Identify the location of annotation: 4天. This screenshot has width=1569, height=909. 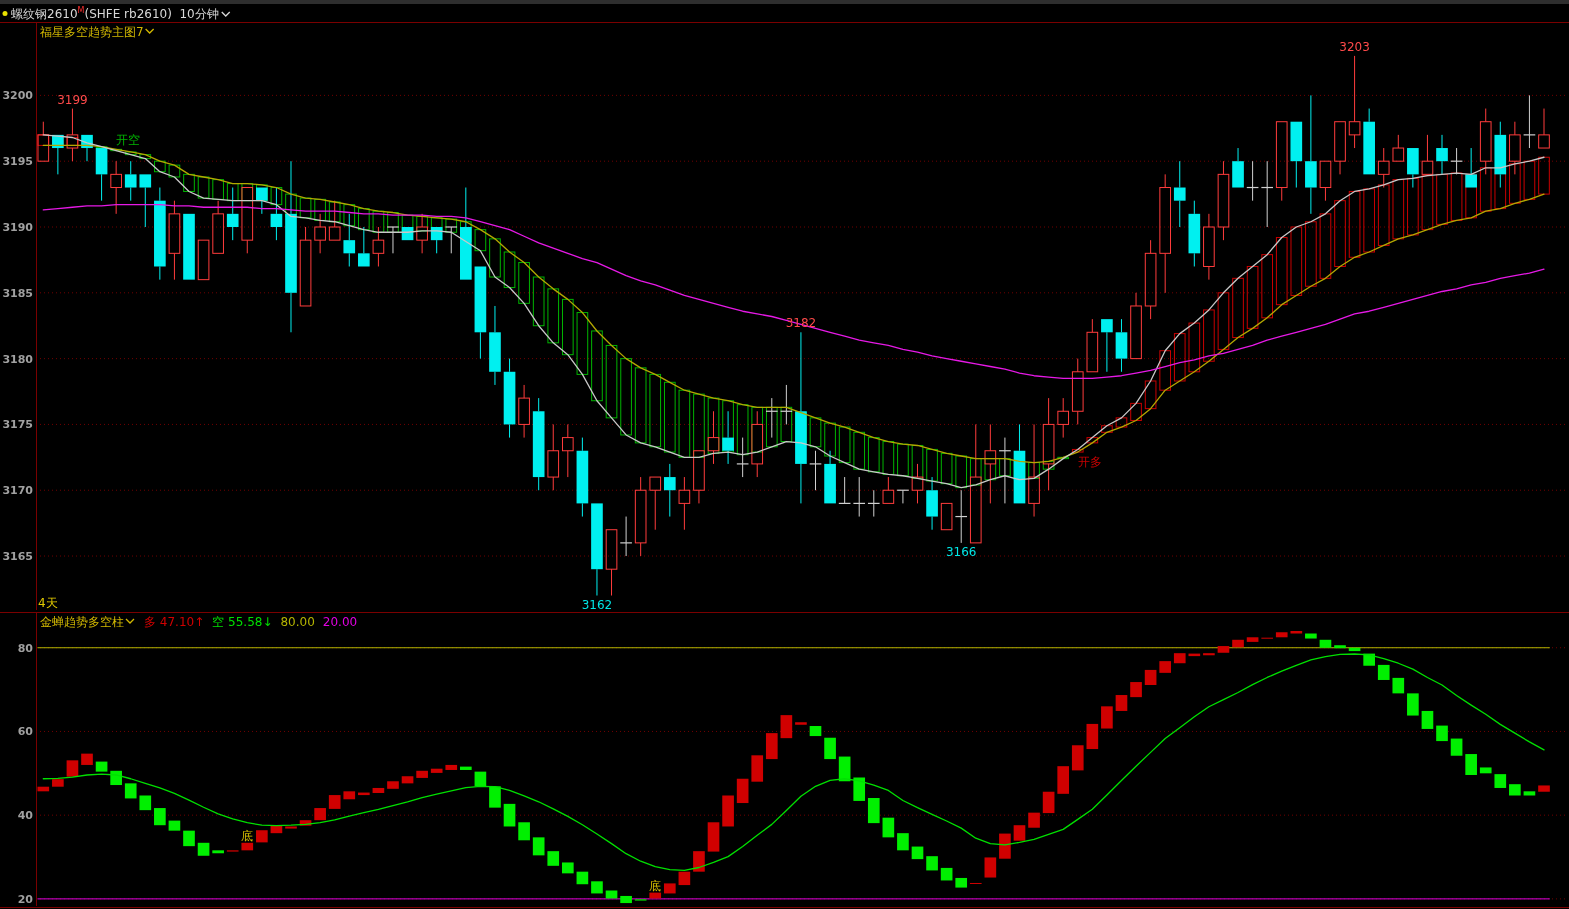
(48, 603).